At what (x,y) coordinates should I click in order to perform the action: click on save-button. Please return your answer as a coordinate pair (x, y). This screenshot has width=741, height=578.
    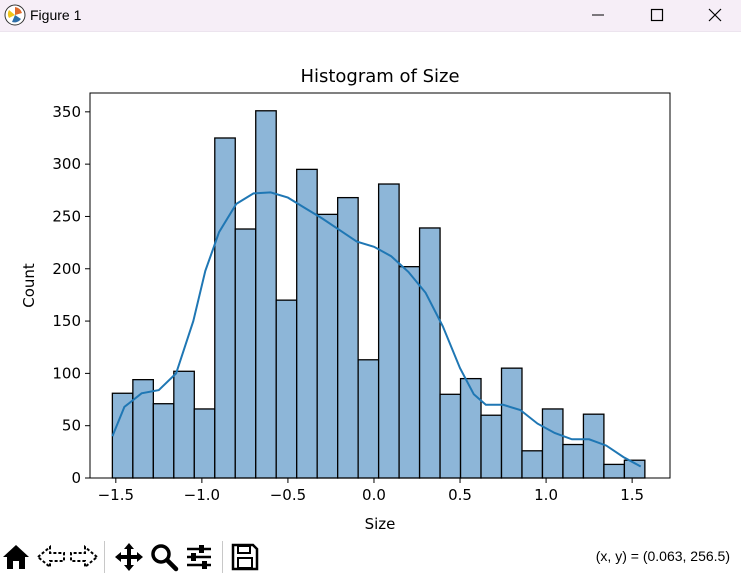
    Looking at the image, I should click on (245, 557).